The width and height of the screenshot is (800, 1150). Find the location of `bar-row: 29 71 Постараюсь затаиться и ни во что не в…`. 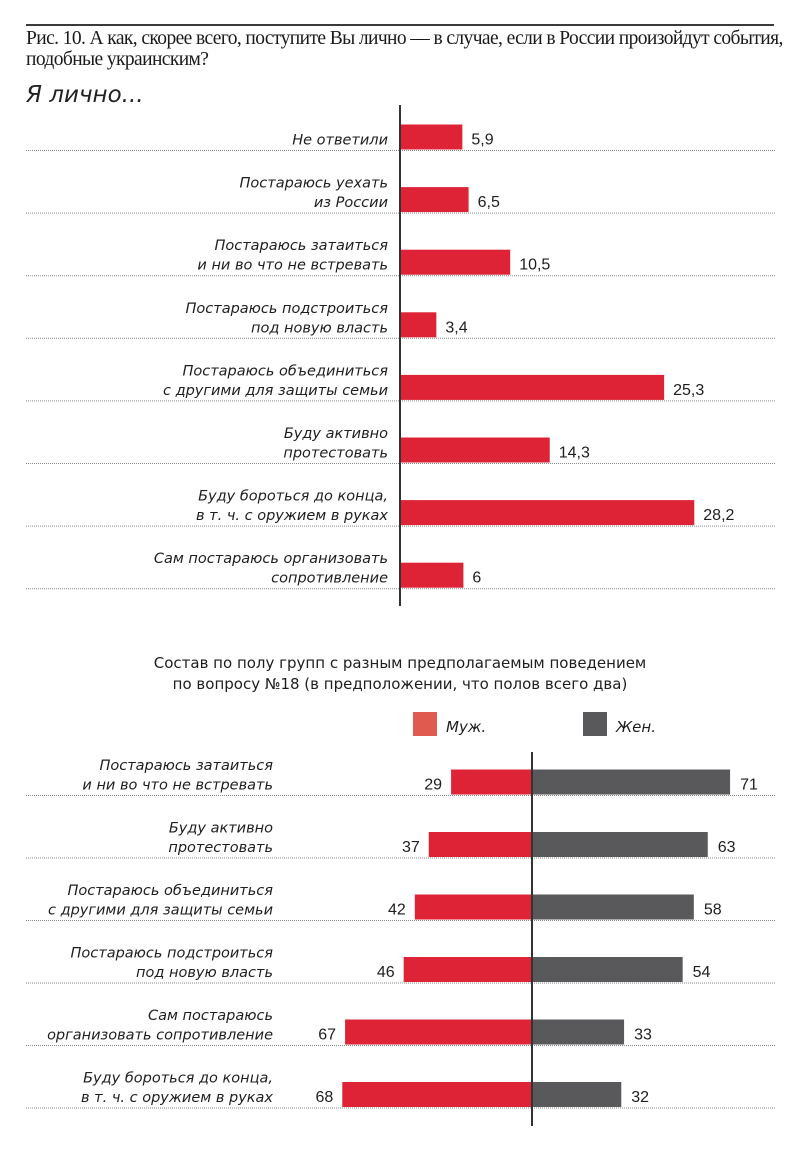

bar-row: 29 71 Постараюсь затаиться и ни во что не в… is located at coordinates (401, 777).